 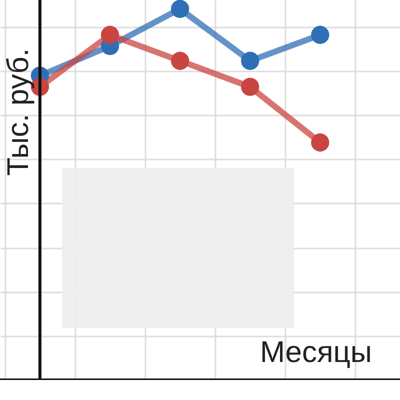 I want to click on x-axis-title: Месяцы, so click(x=316, y=352).